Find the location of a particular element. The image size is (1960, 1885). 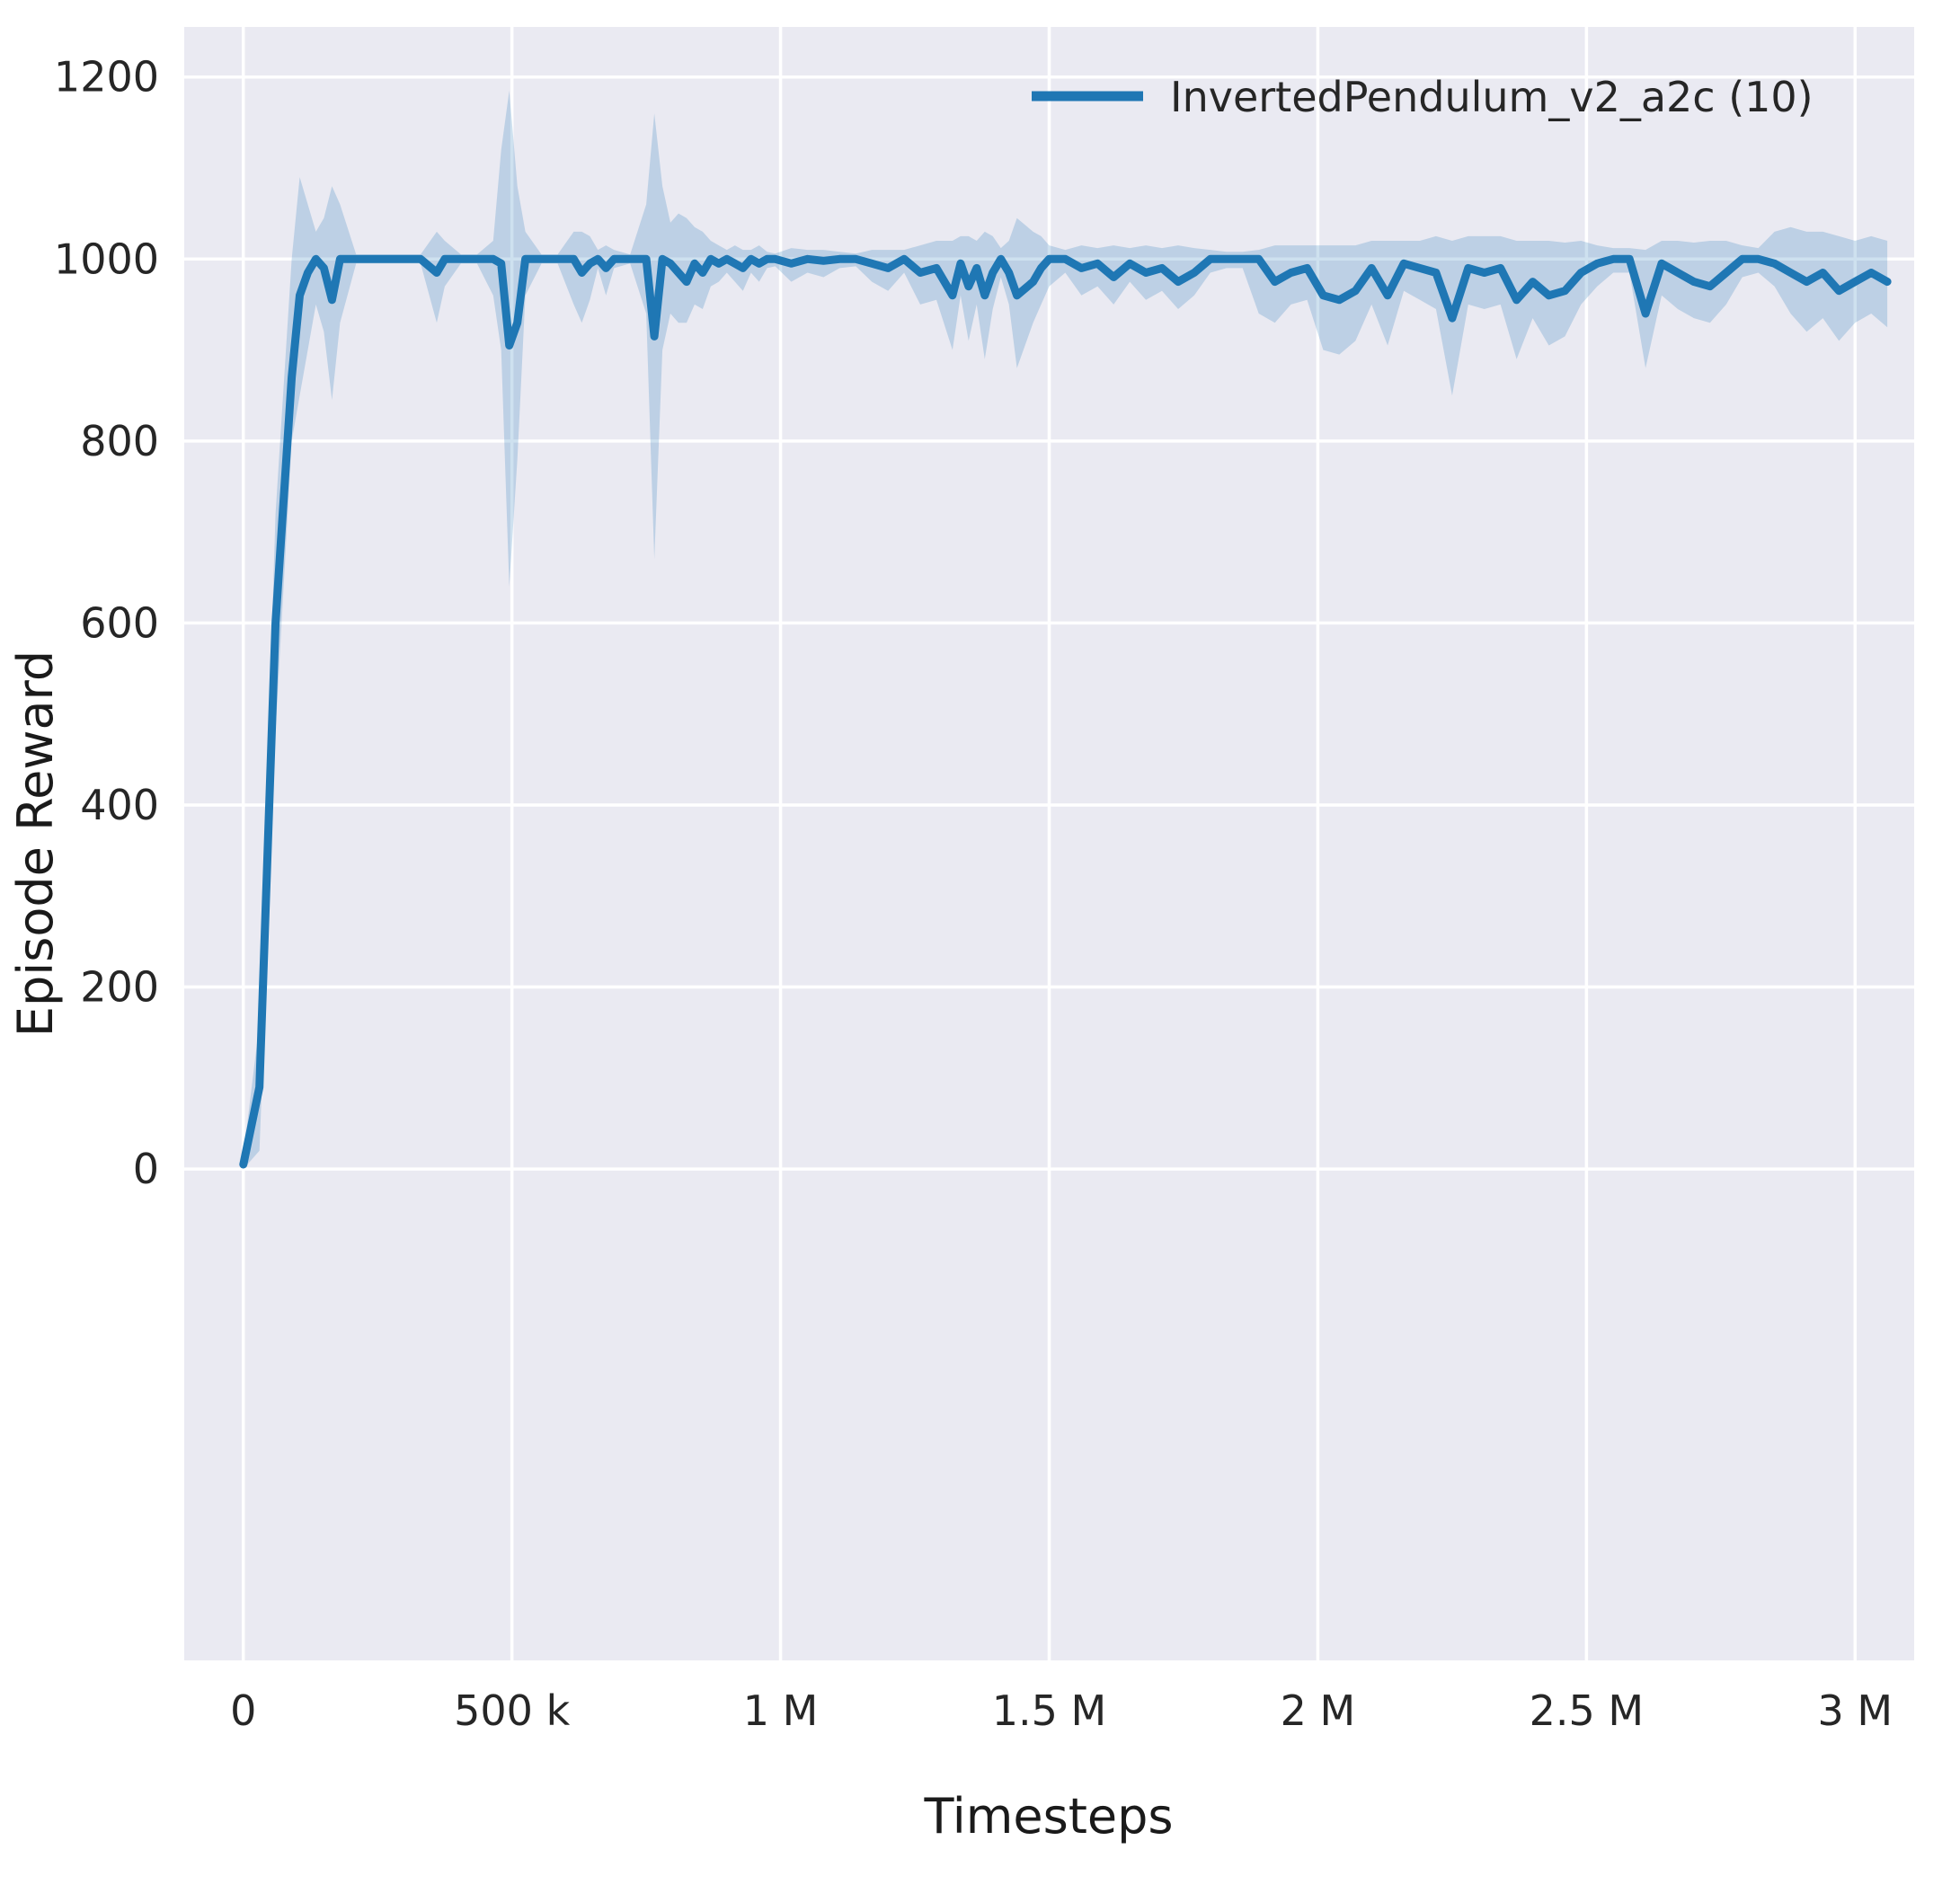

x-tick-label: 3 M is located at coordinates (1855, 1710).